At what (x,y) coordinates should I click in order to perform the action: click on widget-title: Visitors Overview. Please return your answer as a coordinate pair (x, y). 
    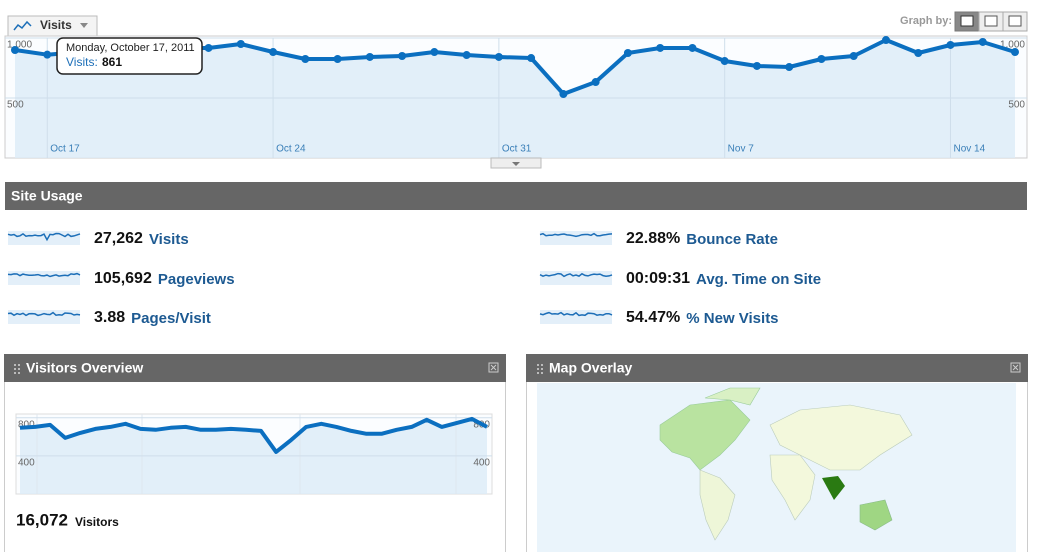
    Looking at the image, I should click on (84, 368).